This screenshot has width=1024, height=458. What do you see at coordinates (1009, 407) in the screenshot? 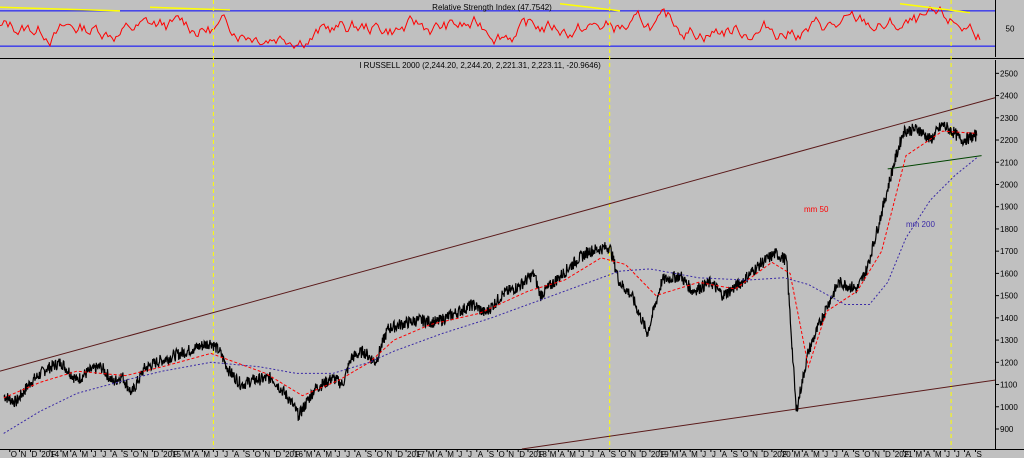
I see `y-tick-label: 1000` at bounding box center [1009, 407].